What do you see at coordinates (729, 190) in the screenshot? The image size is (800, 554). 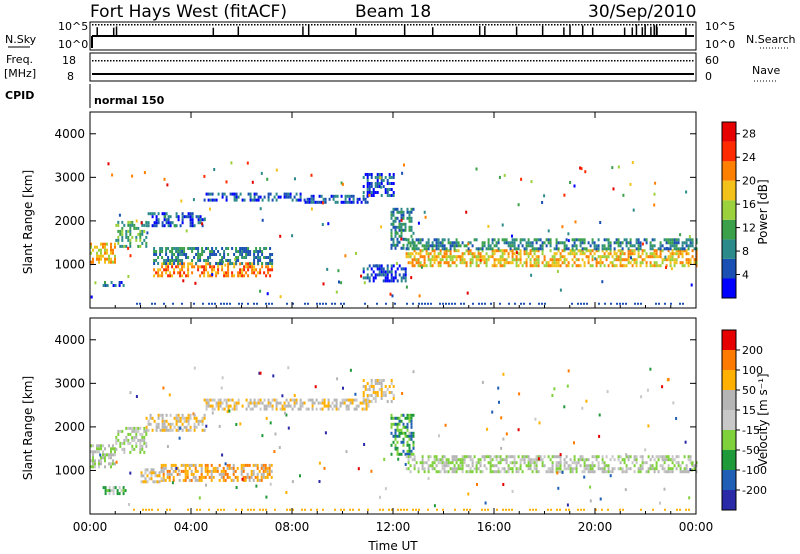 I see `colorbar-swatch` at bounding box center [729, 190].